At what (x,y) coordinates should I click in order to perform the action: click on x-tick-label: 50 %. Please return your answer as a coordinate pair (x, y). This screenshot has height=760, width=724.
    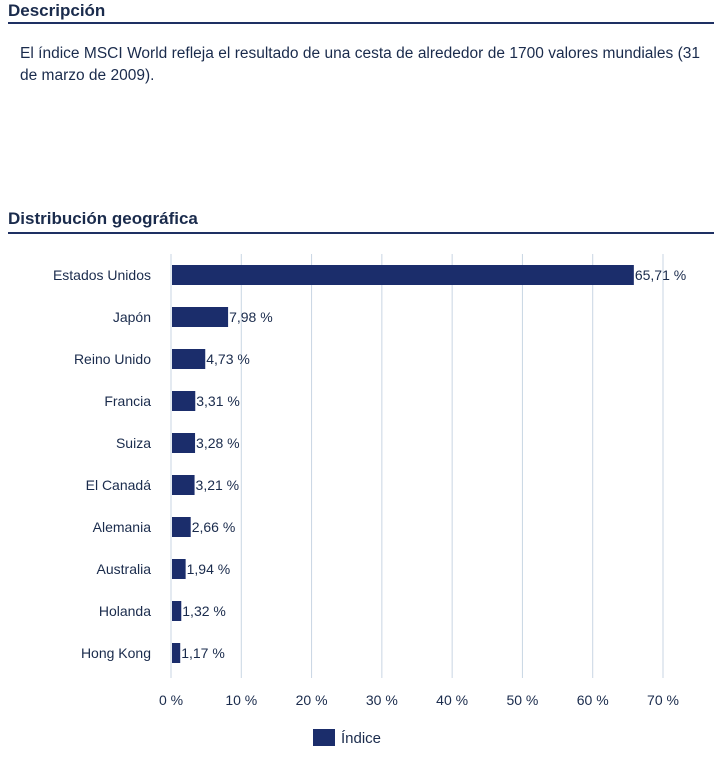
    Looking at the image, I should click on (522, 700).